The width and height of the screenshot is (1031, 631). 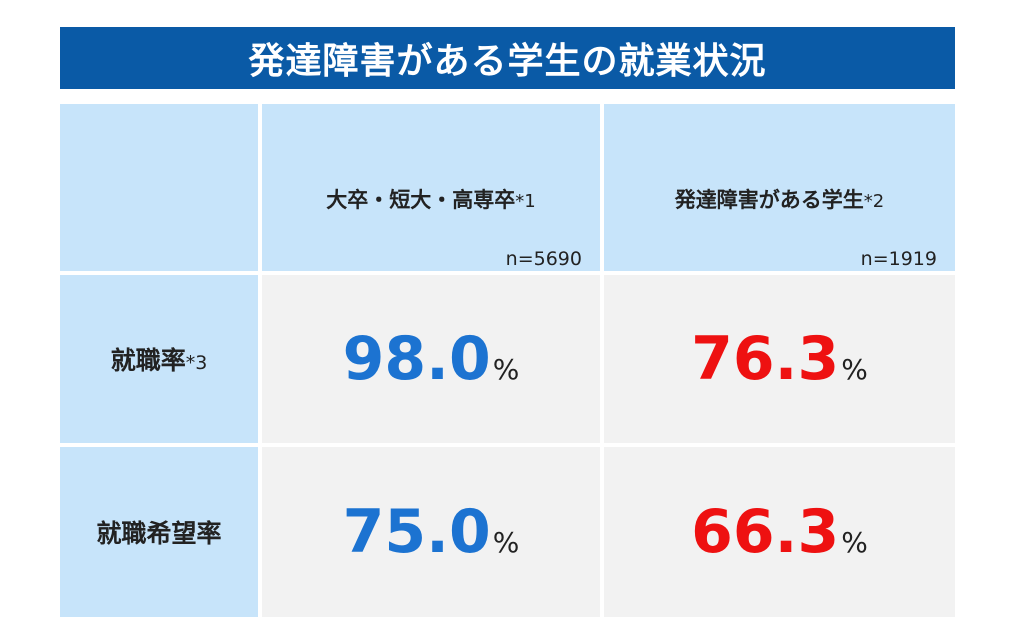 I want to click on value-cell: 75.0%, so click(x=431, y=532).